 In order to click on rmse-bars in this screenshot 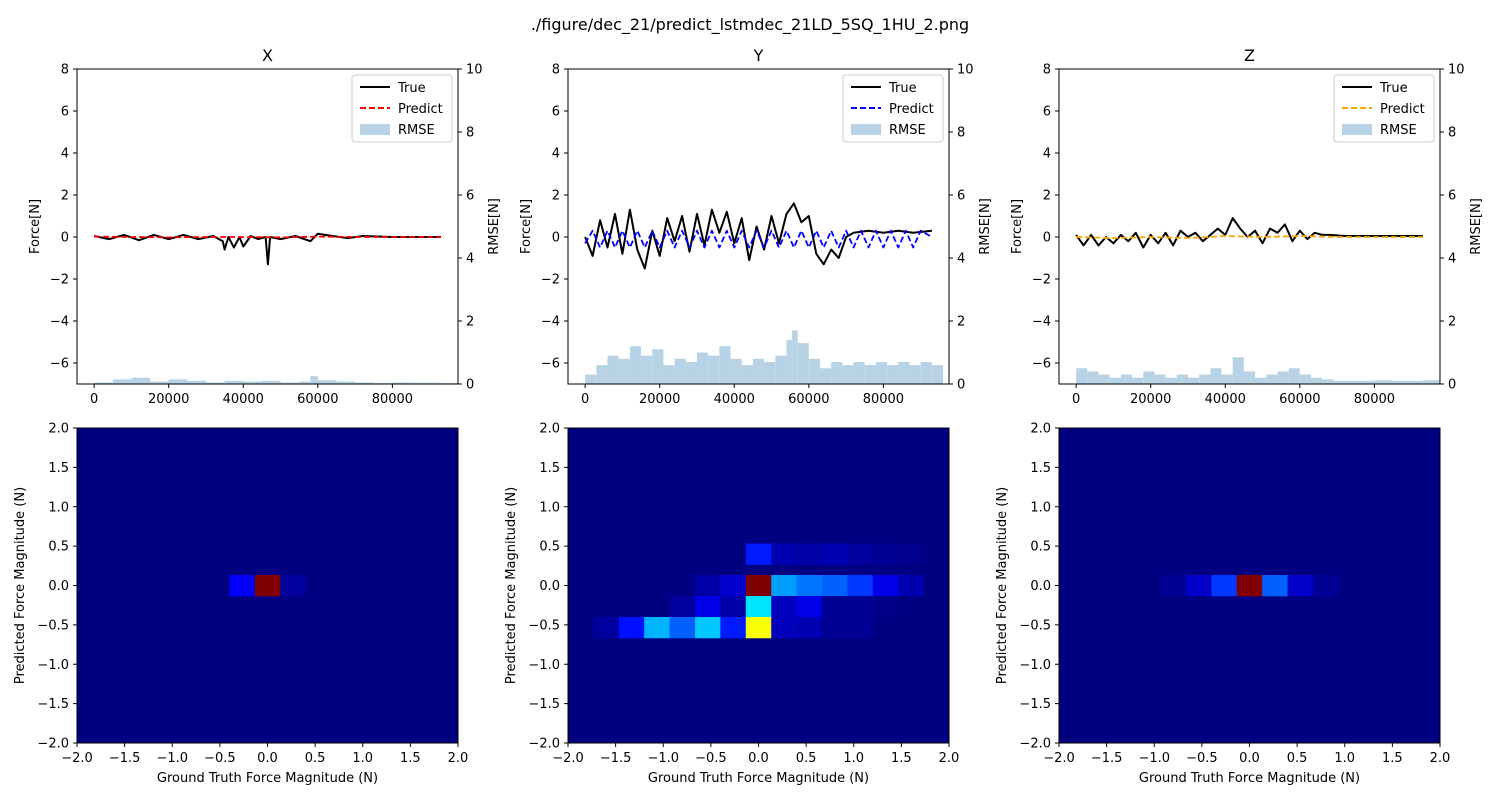, I will do `click(1258, 370)`.